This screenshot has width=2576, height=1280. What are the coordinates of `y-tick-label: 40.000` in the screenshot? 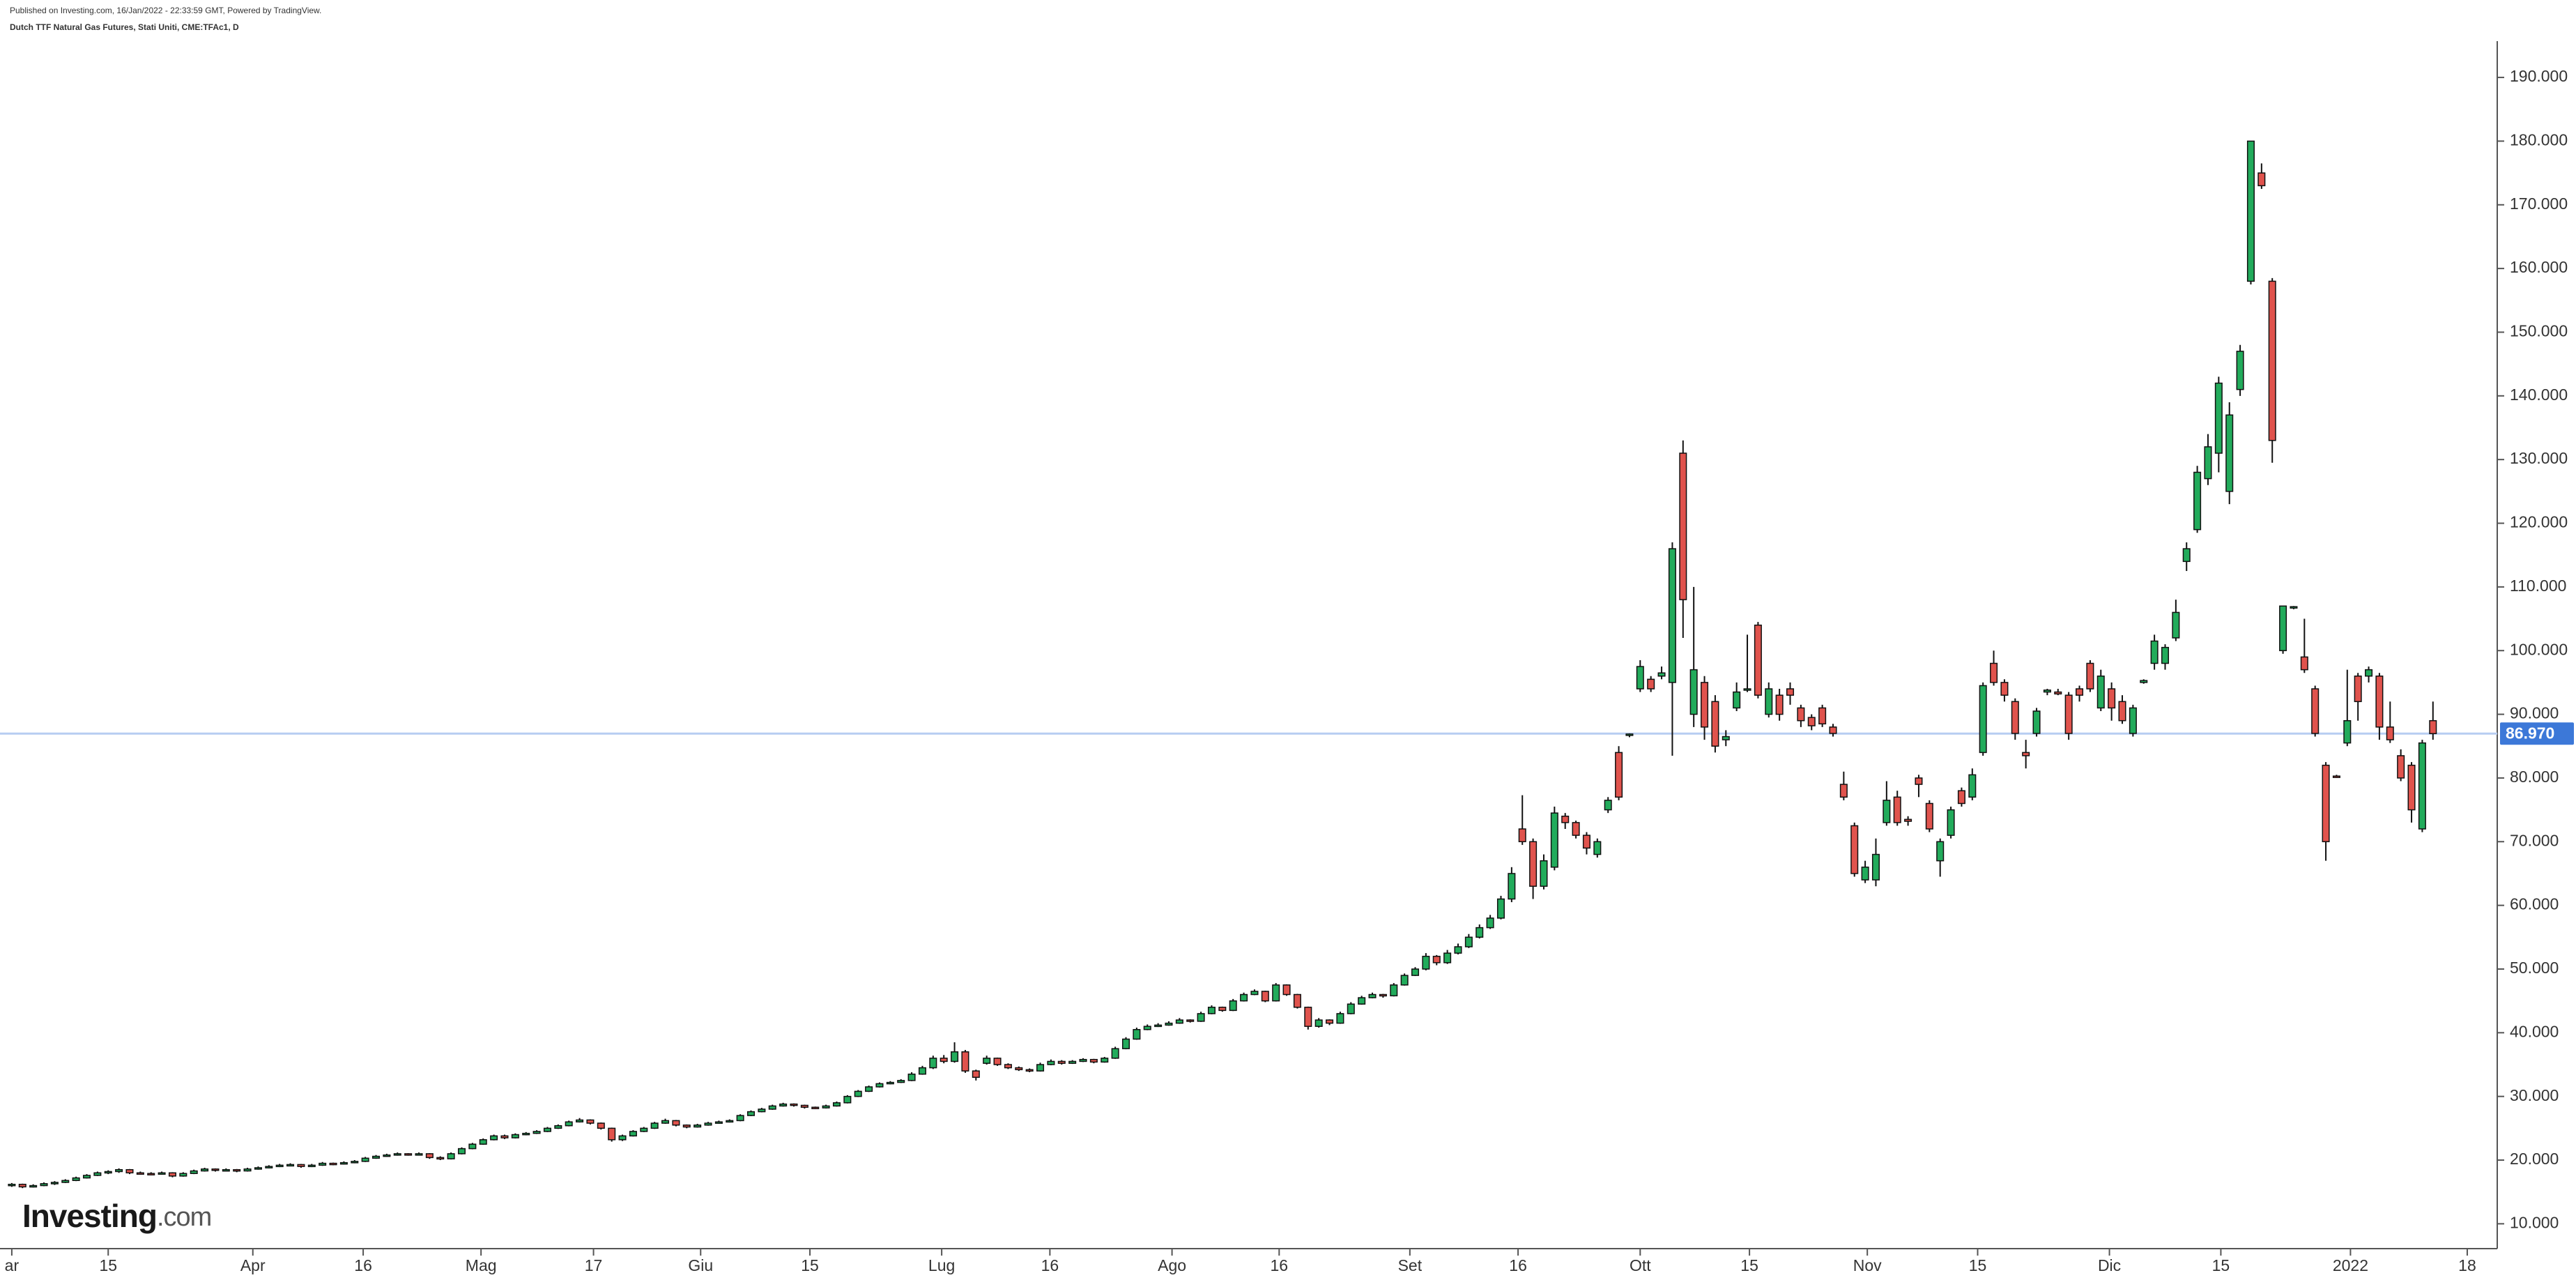 It's located at (2534, 1031).